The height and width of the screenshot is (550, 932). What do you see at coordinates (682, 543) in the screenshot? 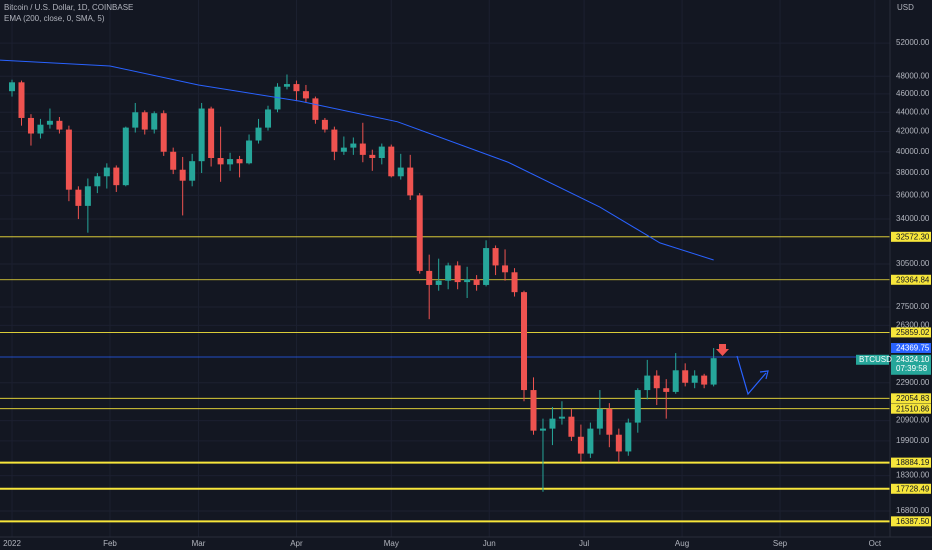
I see `x-tick-label: Aug` at bounding box center [682, 543].